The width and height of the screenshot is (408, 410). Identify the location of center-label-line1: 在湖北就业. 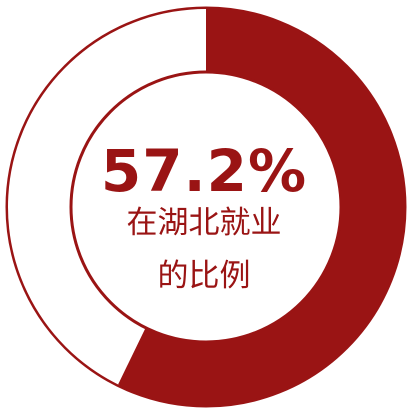
(204, 223).